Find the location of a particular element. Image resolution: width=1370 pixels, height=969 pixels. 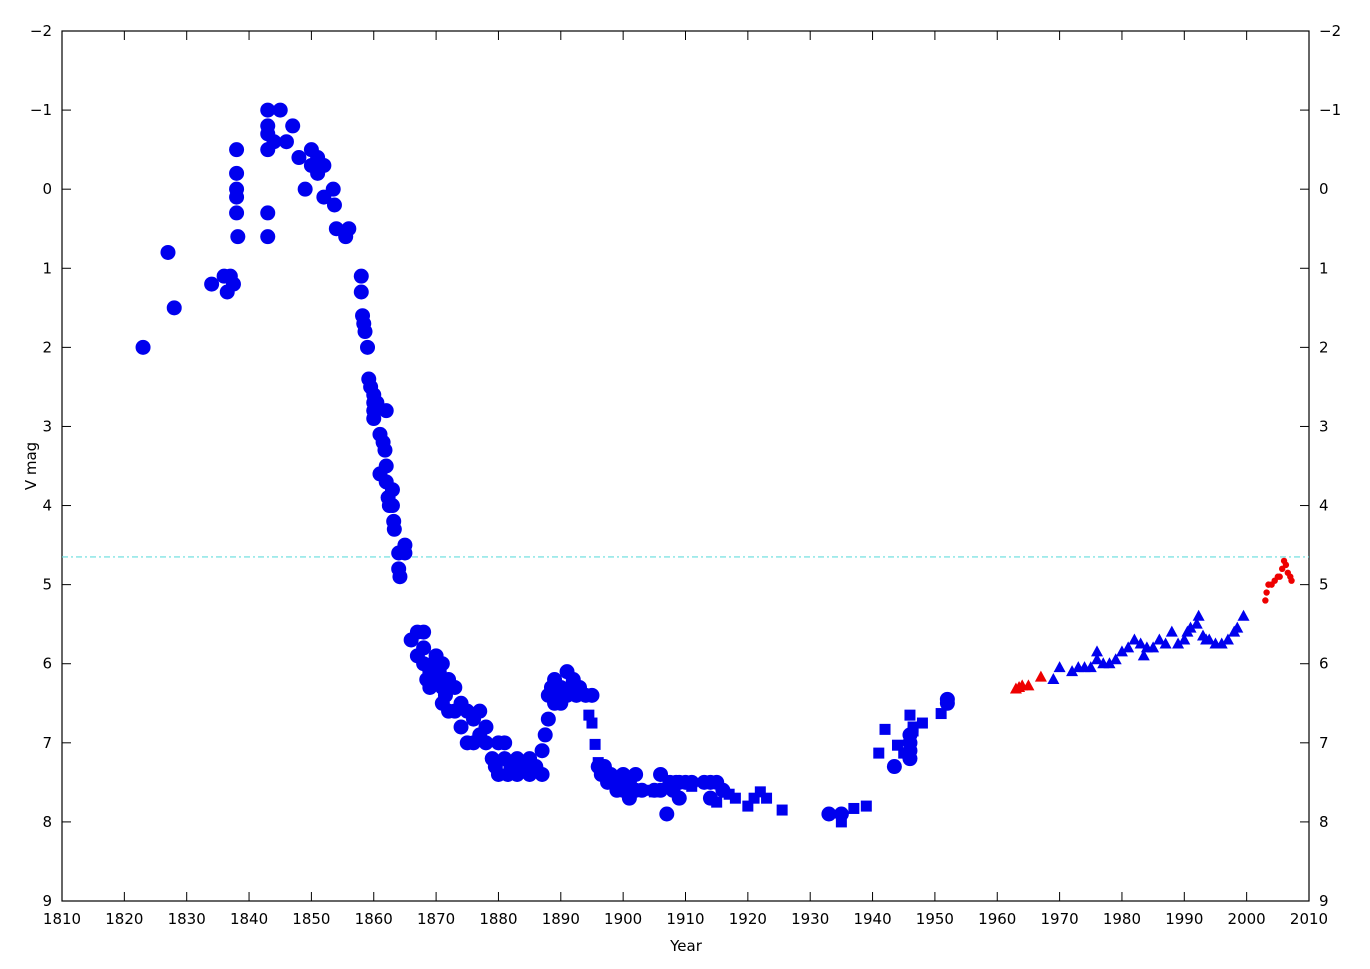

y2-tick-label: −1 is located at coordinates (1330, 110).